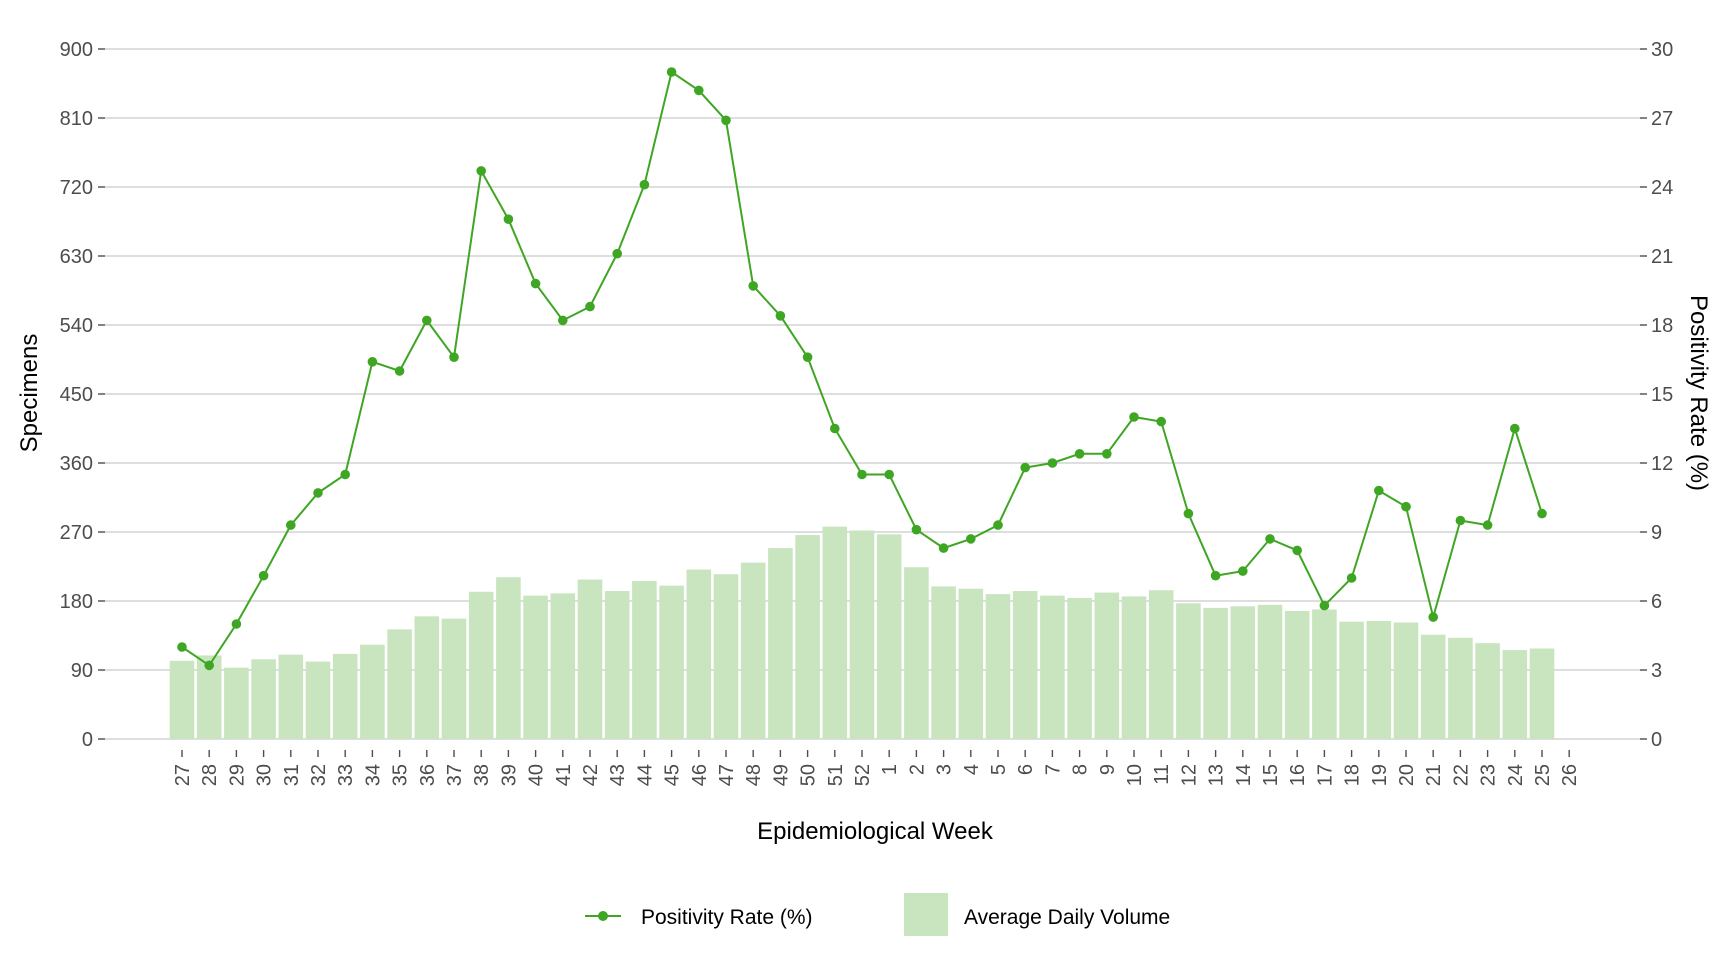 This screenshot has width=1728, height=960. I want to click on x-tick-label: 15, so click(1271, 775).